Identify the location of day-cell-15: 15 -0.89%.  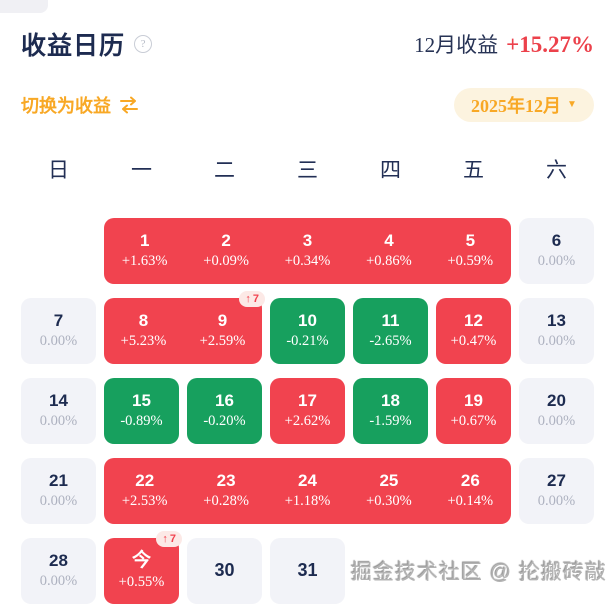
(141, 411).